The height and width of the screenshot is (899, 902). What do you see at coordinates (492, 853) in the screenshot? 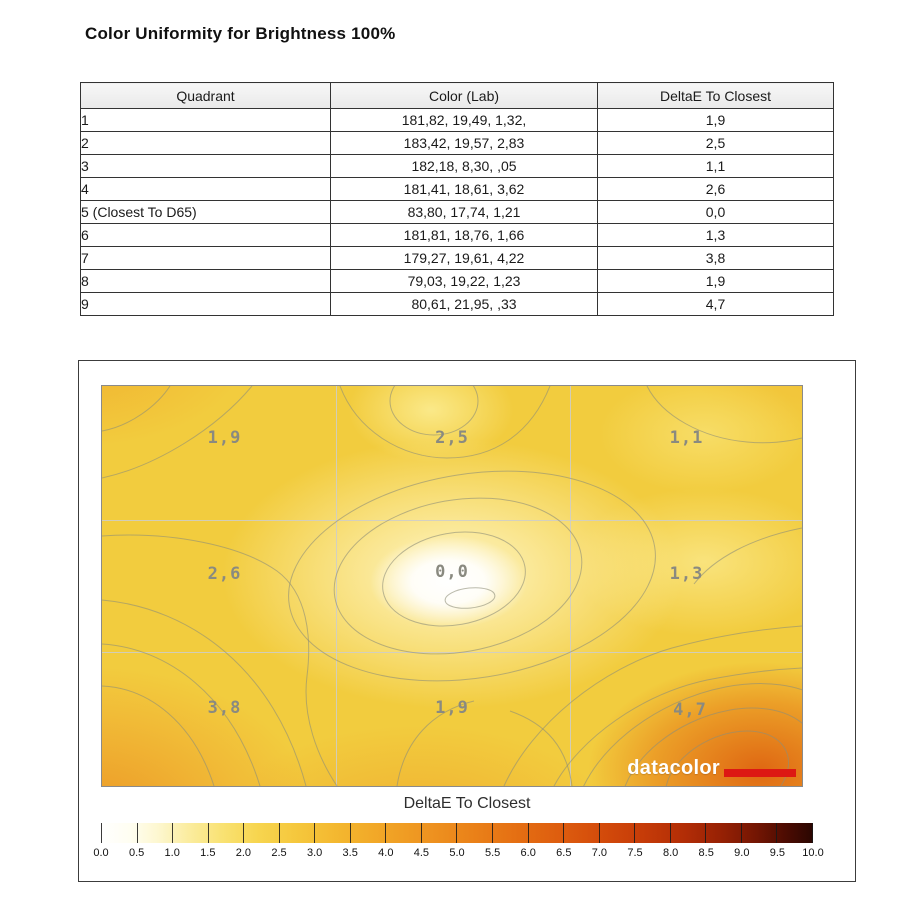
I see `colorbar-tick-label: 5.5` at bounding box center [492, 853].